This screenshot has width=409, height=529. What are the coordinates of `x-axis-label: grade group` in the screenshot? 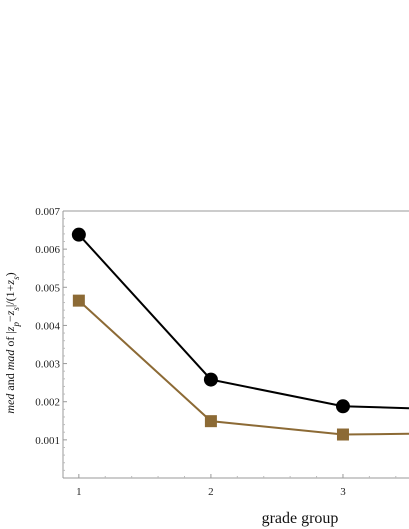 It's located at (300, 518).